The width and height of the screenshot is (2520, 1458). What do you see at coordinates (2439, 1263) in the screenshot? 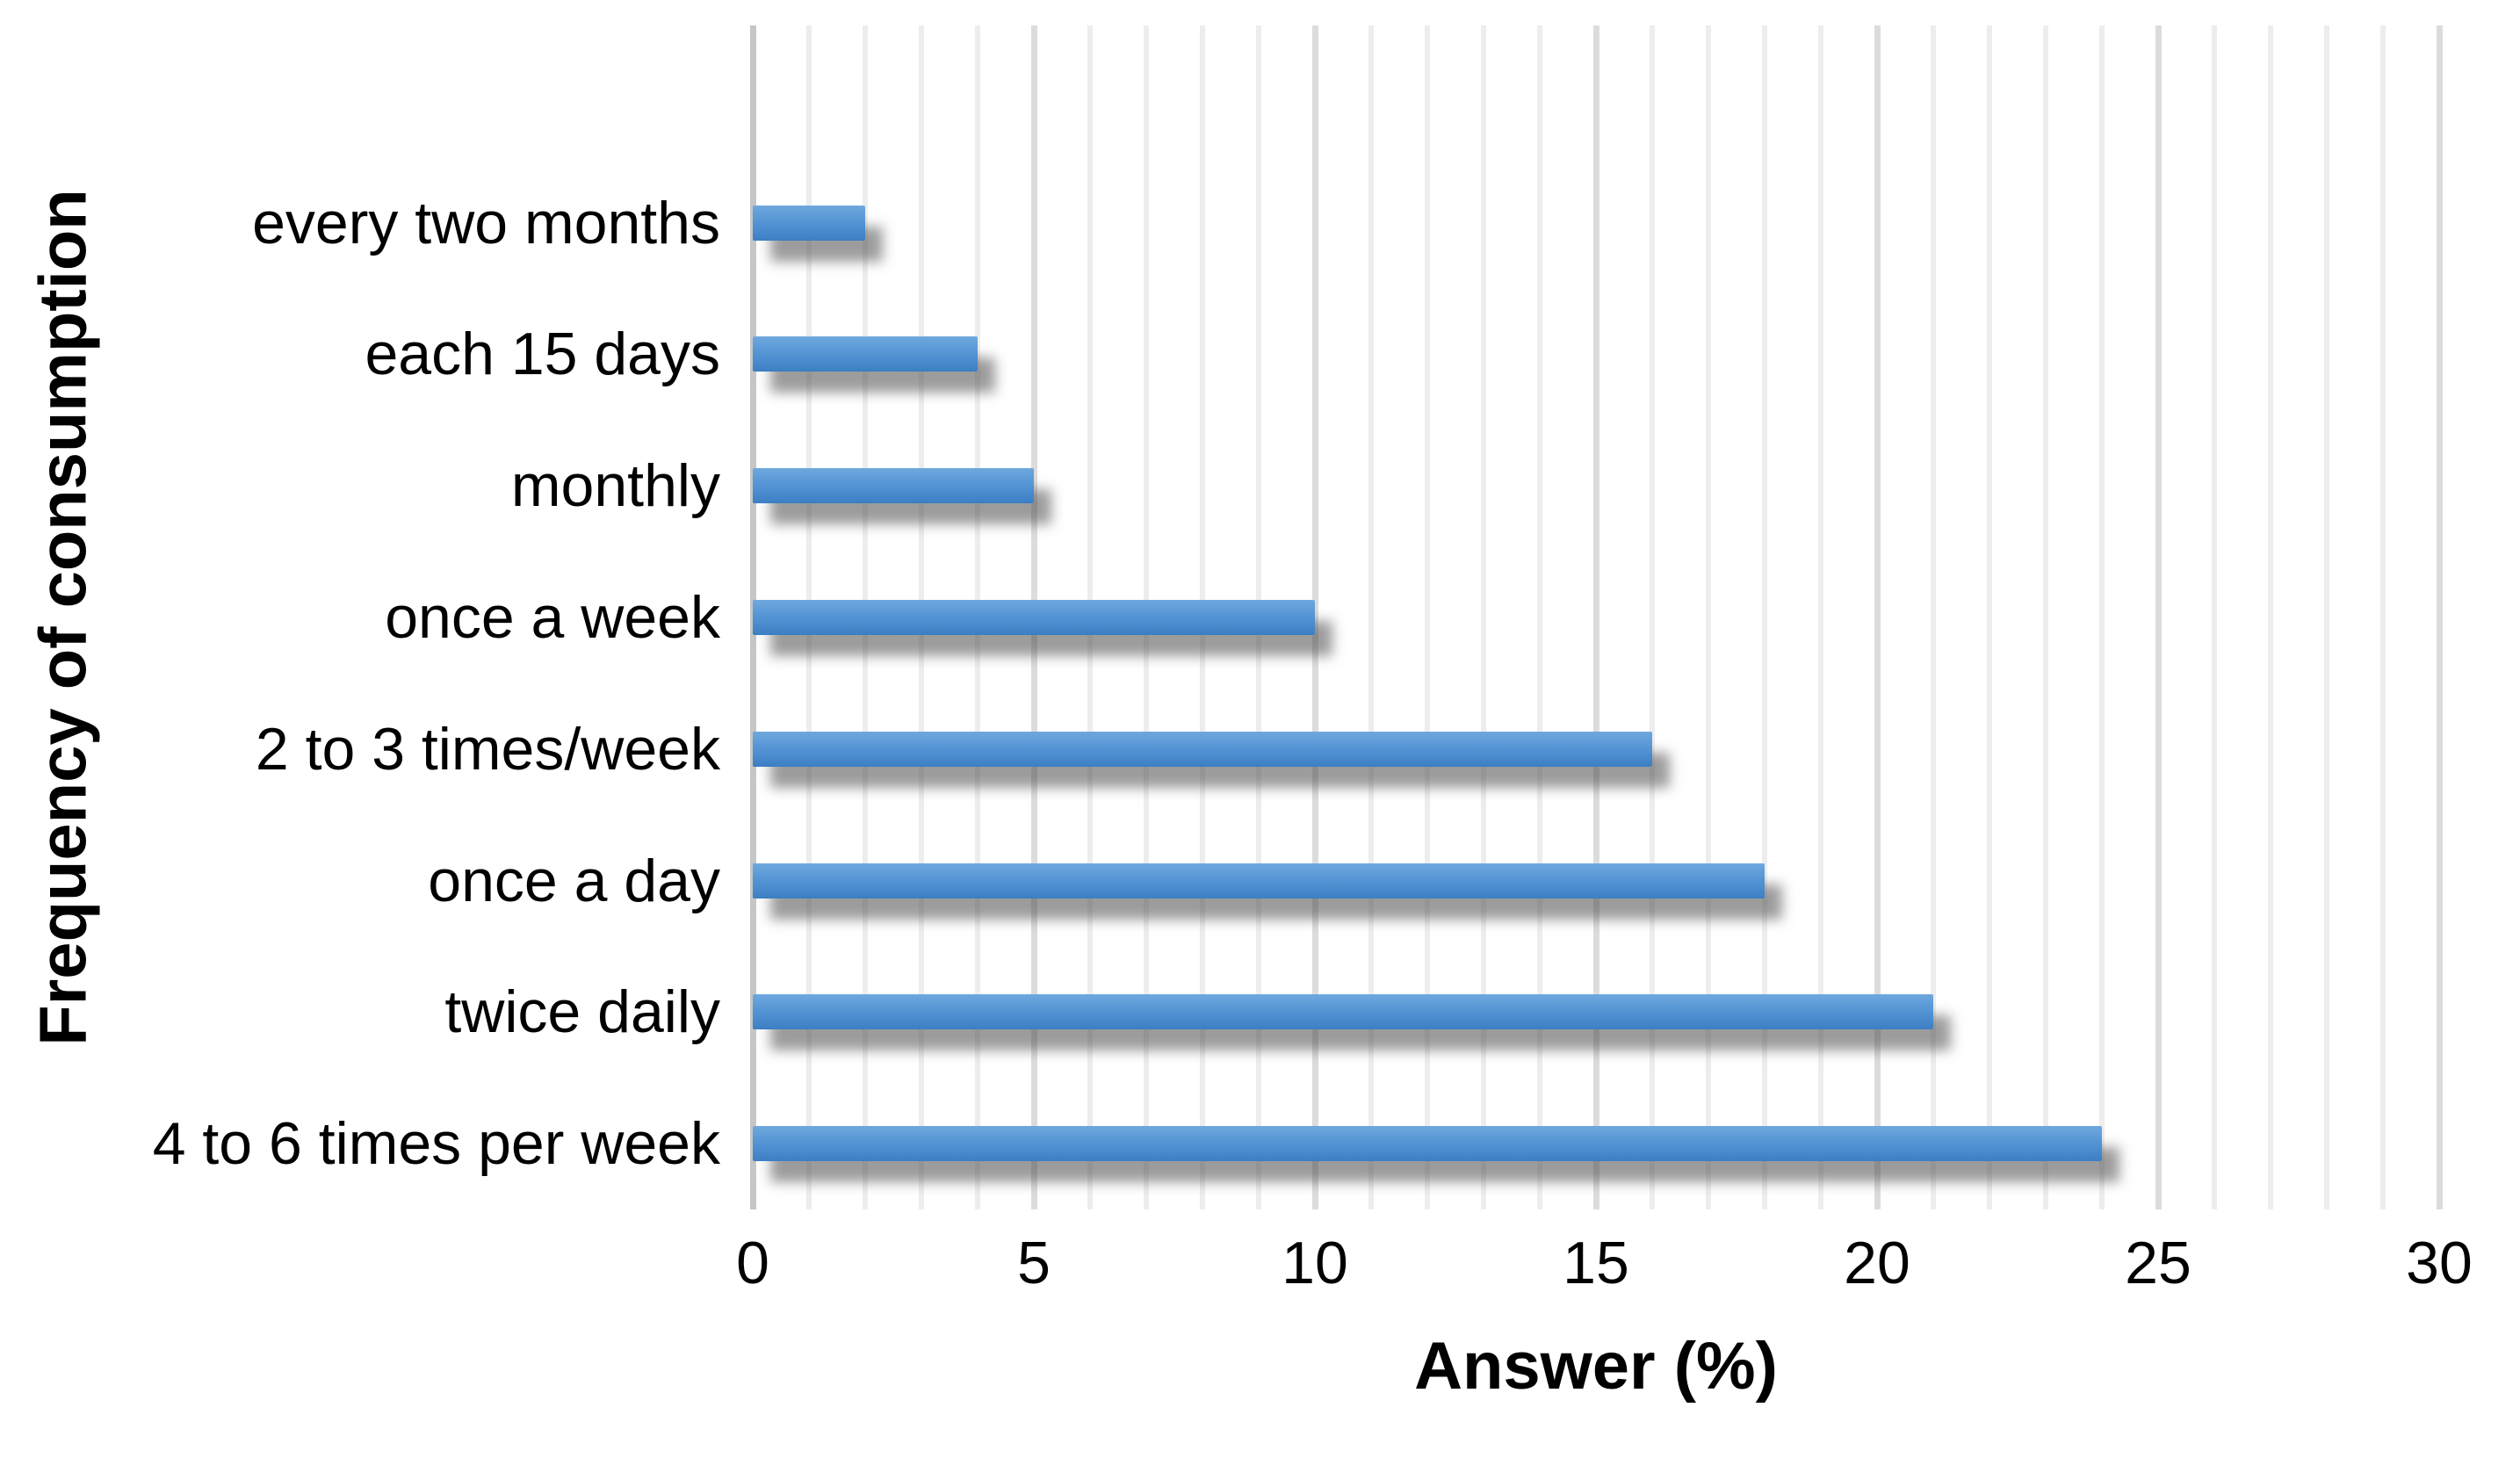
I see `x-tick-label: 30` at bounding box center [2439, 1263].